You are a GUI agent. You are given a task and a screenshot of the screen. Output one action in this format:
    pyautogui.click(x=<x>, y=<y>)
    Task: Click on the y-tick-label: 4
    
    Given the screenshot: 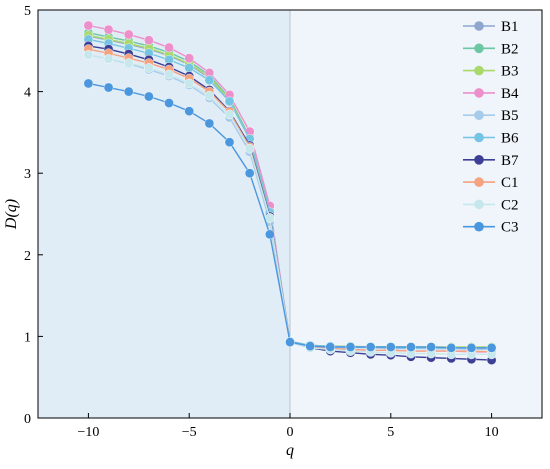 What is the action you would take?
    pyautogui.click(x=27, y=93)
    